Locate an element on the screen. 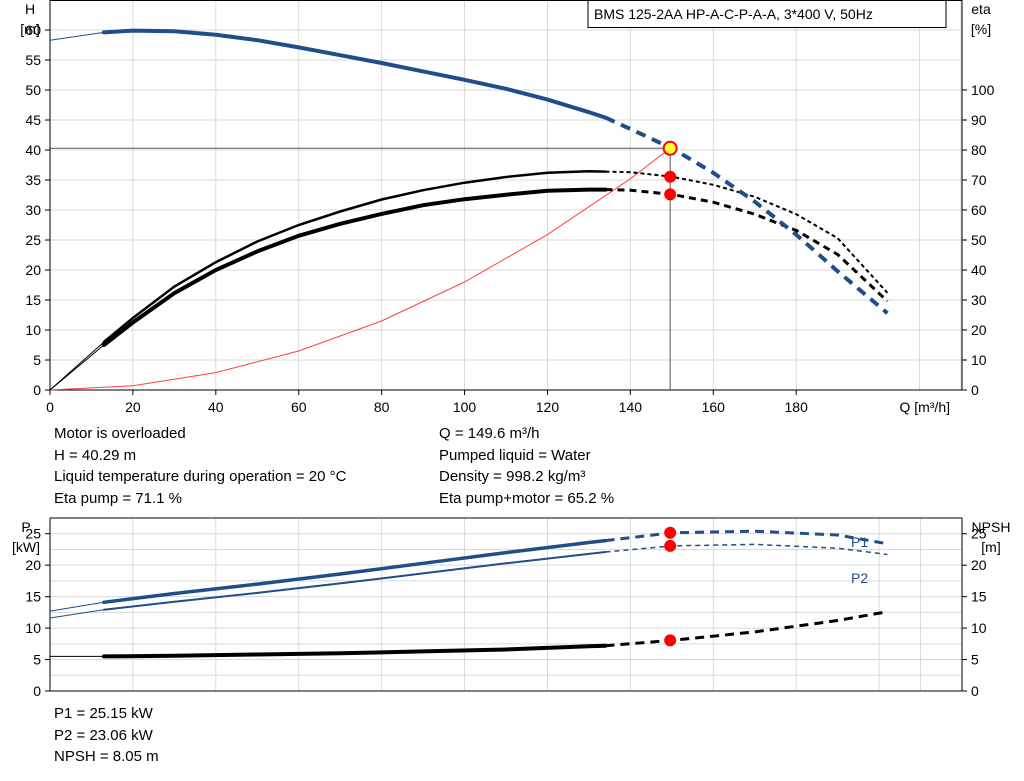  motor-overloaded-note: Motor is overloaded is located at coordinates (120, 433).